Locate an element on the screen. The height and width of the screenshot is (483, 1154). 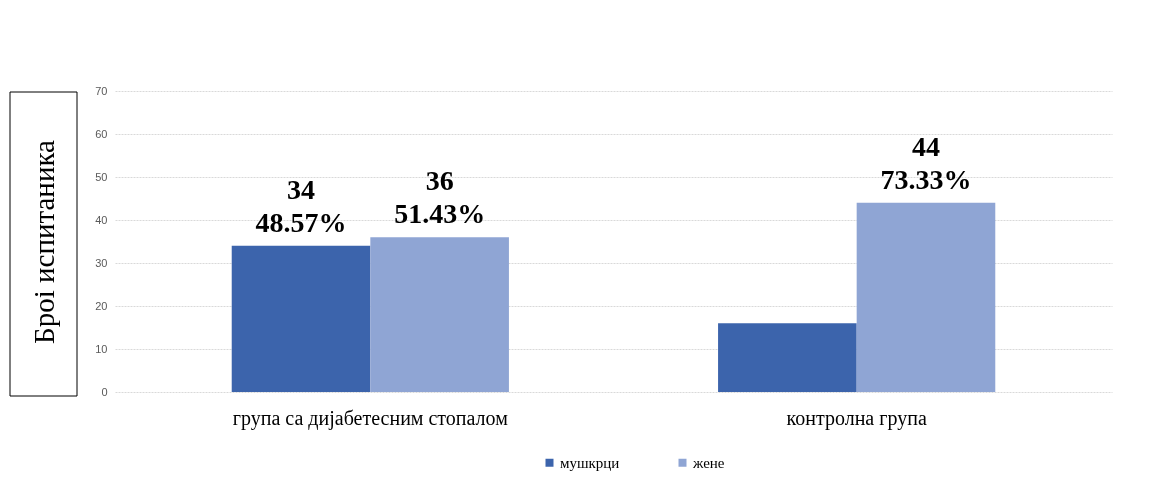
y-axis-title: Броі испитаника is located at coordinates (43, 241).